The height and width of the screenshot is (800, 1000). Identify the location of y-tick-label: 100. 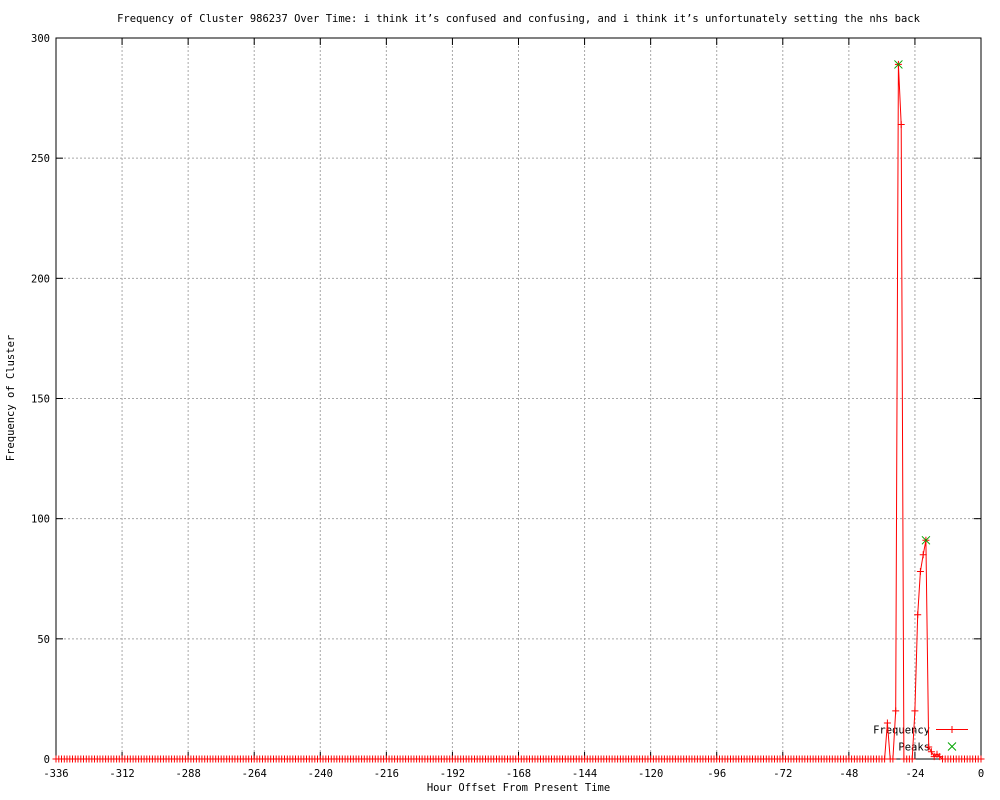
(40, 520).